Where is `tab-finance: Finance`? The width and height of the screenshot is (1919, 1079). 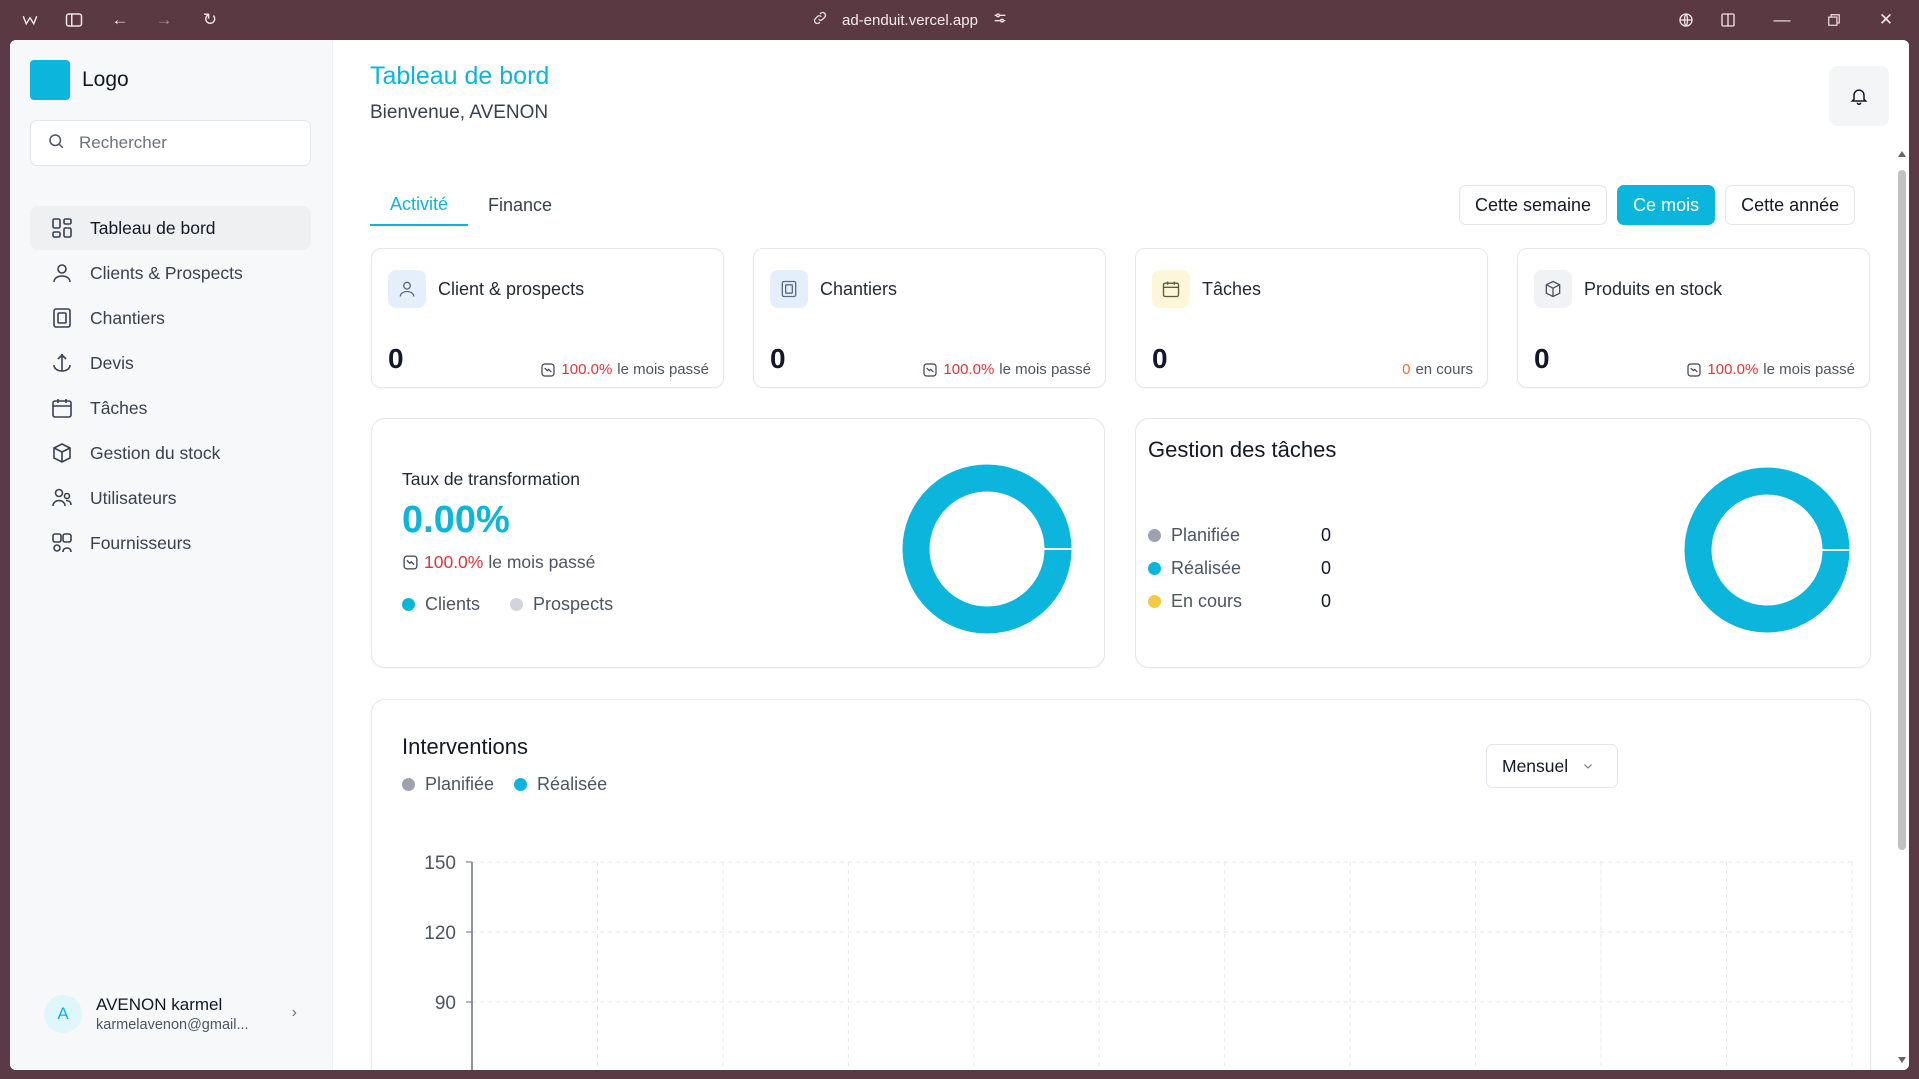
tab-finance: Finance is located at coordinates (520, 204).